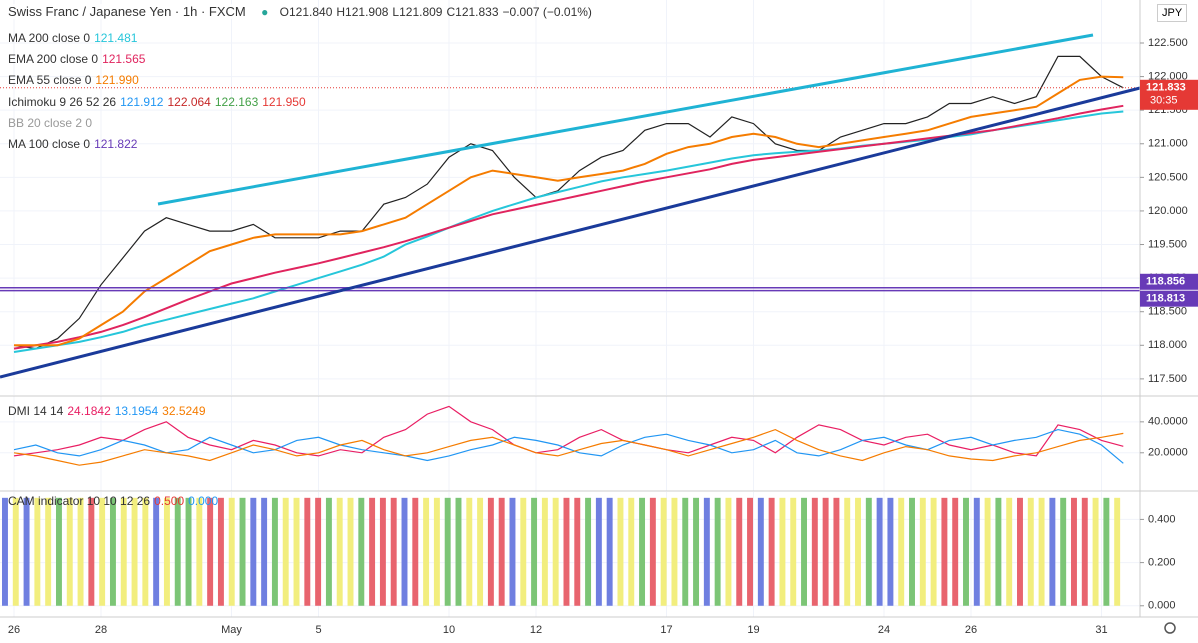 This screenshot has height=643, width=1198. I want to click on y-tick-label: 122.000, so click(1168, 76).